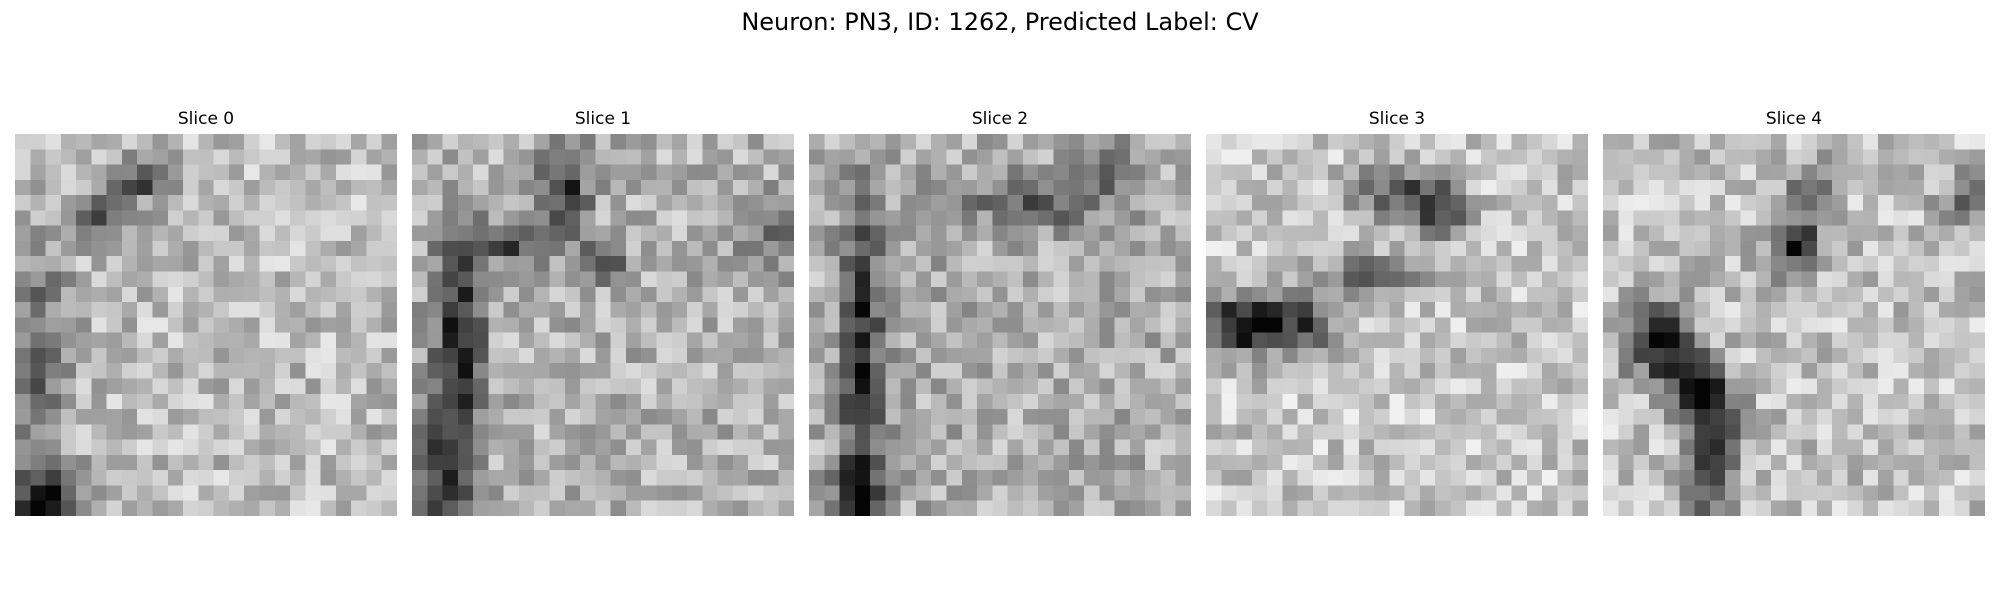  I want to click on slice-panel-4: Slice 4, so click(1794, 313).